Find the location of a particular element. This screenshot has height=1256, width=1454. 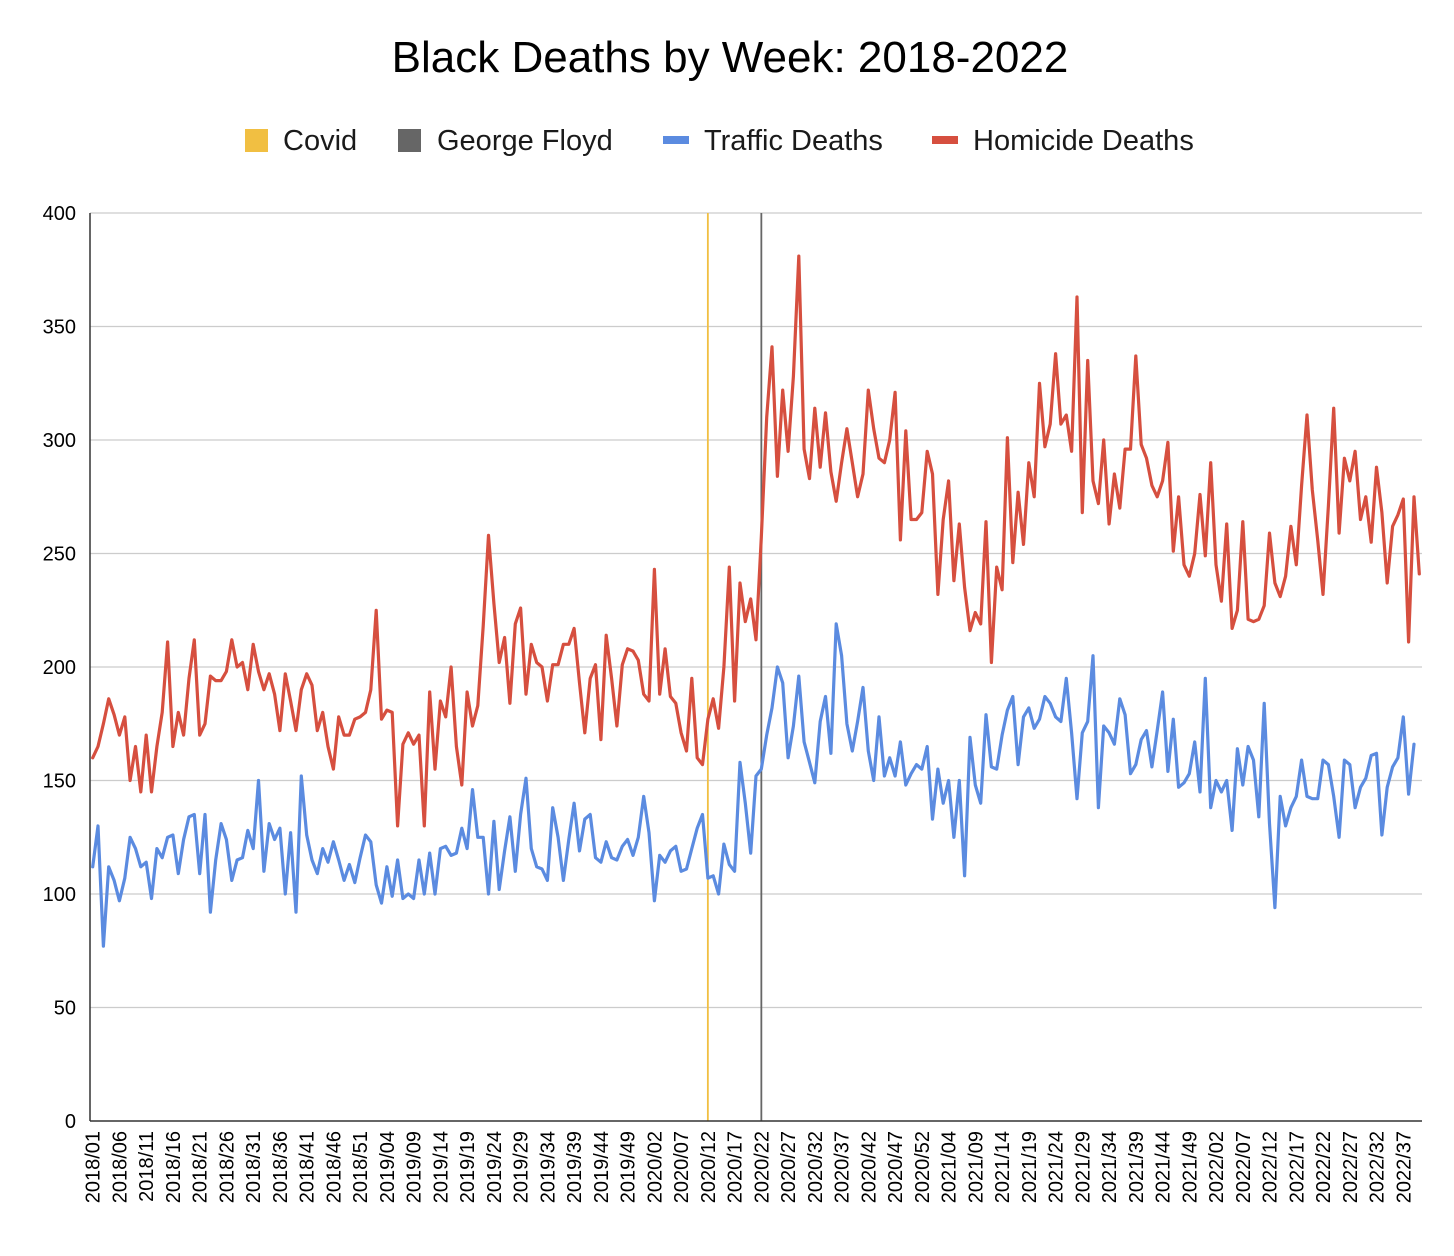

x-tick-label: 2020/17 is located at coordinates (736, 1167).